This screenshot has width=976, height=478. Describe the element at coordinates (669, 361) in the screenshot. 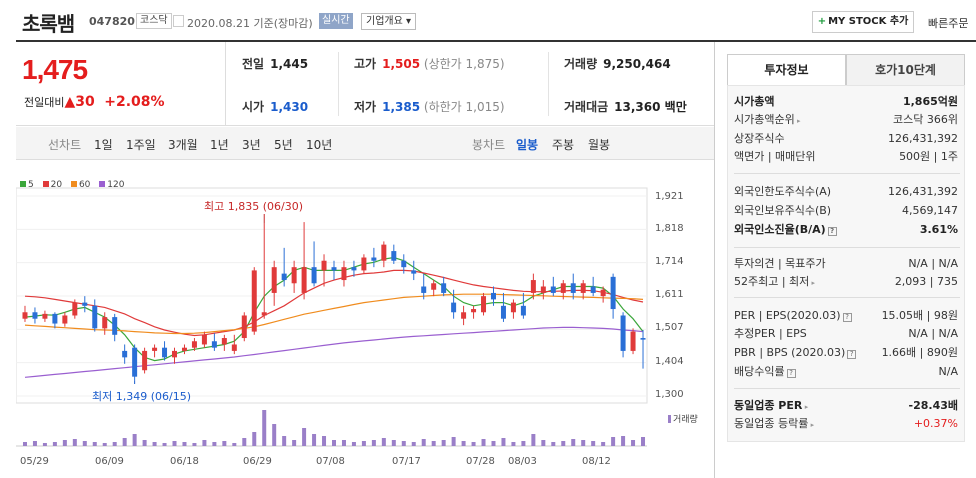

I see `y-tick: 1,404` at that location.